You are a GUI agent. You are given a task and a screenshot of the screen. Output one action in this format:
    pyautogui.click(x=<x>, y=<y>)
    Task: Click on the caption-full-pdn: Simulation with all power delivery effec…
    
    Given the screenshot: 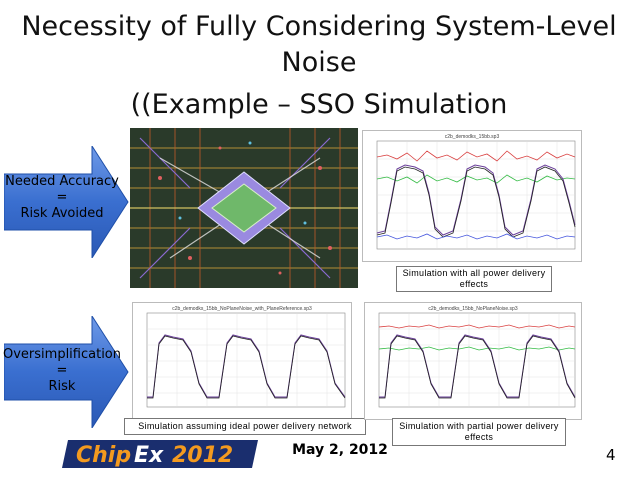 What is the action you would take?
    pyautogui.click(x=474, y=279)
    